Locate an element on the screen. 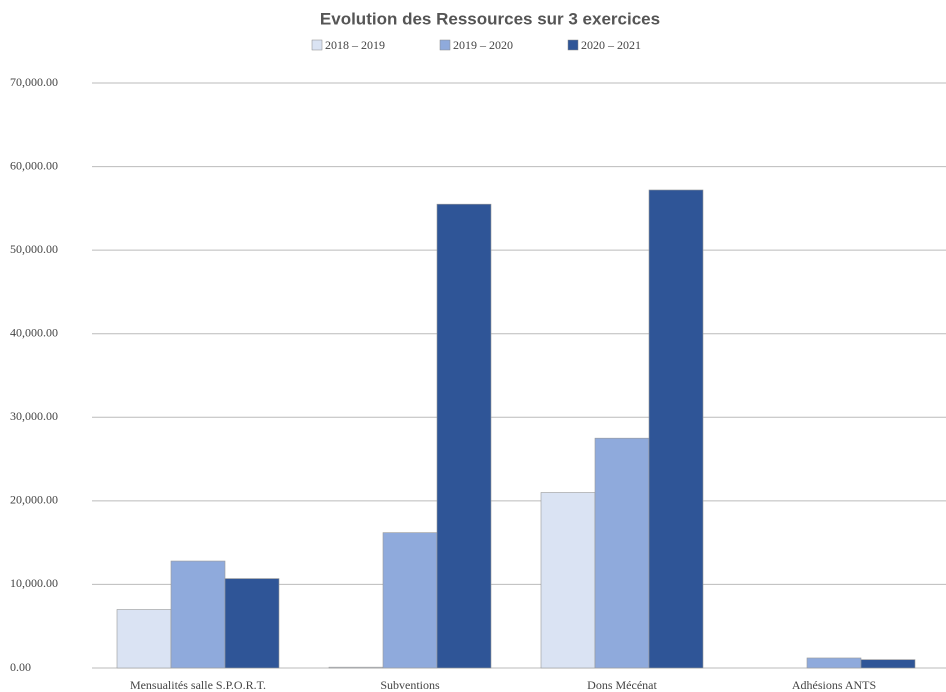 This screenshot has width=946, height=692. y-tick-label: 60,000.00 is located at coordinates (34, 165).